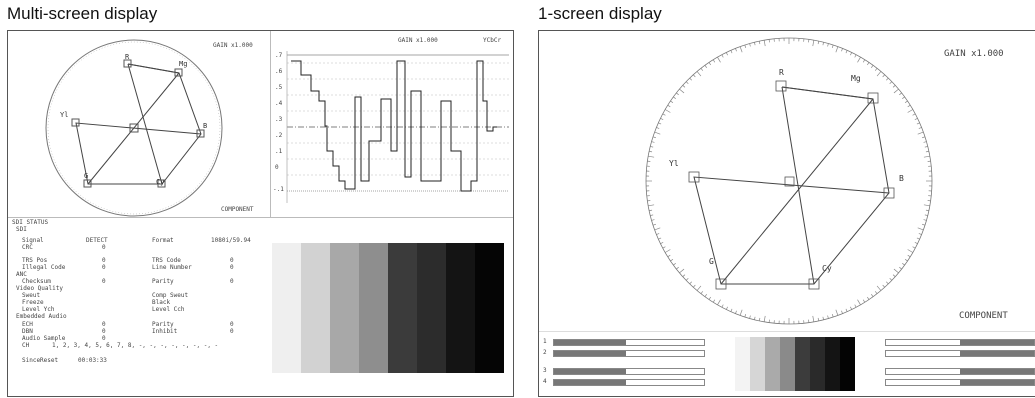  Describe the element at coordinates (277, 167) in the screenshot. I see `wf-scale-0: 0` at that location.